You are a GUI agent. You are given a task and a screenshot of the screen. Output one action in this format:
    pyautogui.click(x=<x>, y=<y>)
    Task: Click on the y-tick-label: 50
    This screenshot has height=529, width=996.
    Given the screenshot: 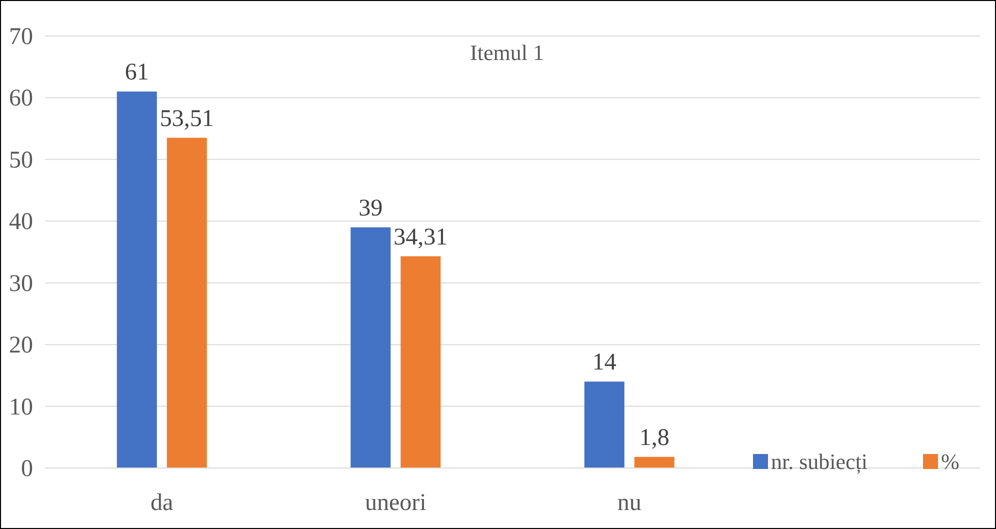 What is the action you would take?
    pyautogui.click(x=21, y=160)
    